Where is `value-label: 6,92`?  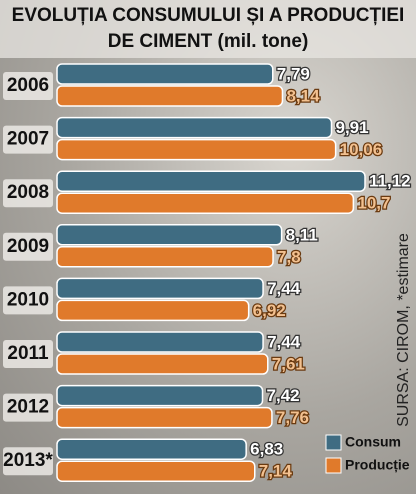 value-label: 6,92 is located at coordinates (269, 310).